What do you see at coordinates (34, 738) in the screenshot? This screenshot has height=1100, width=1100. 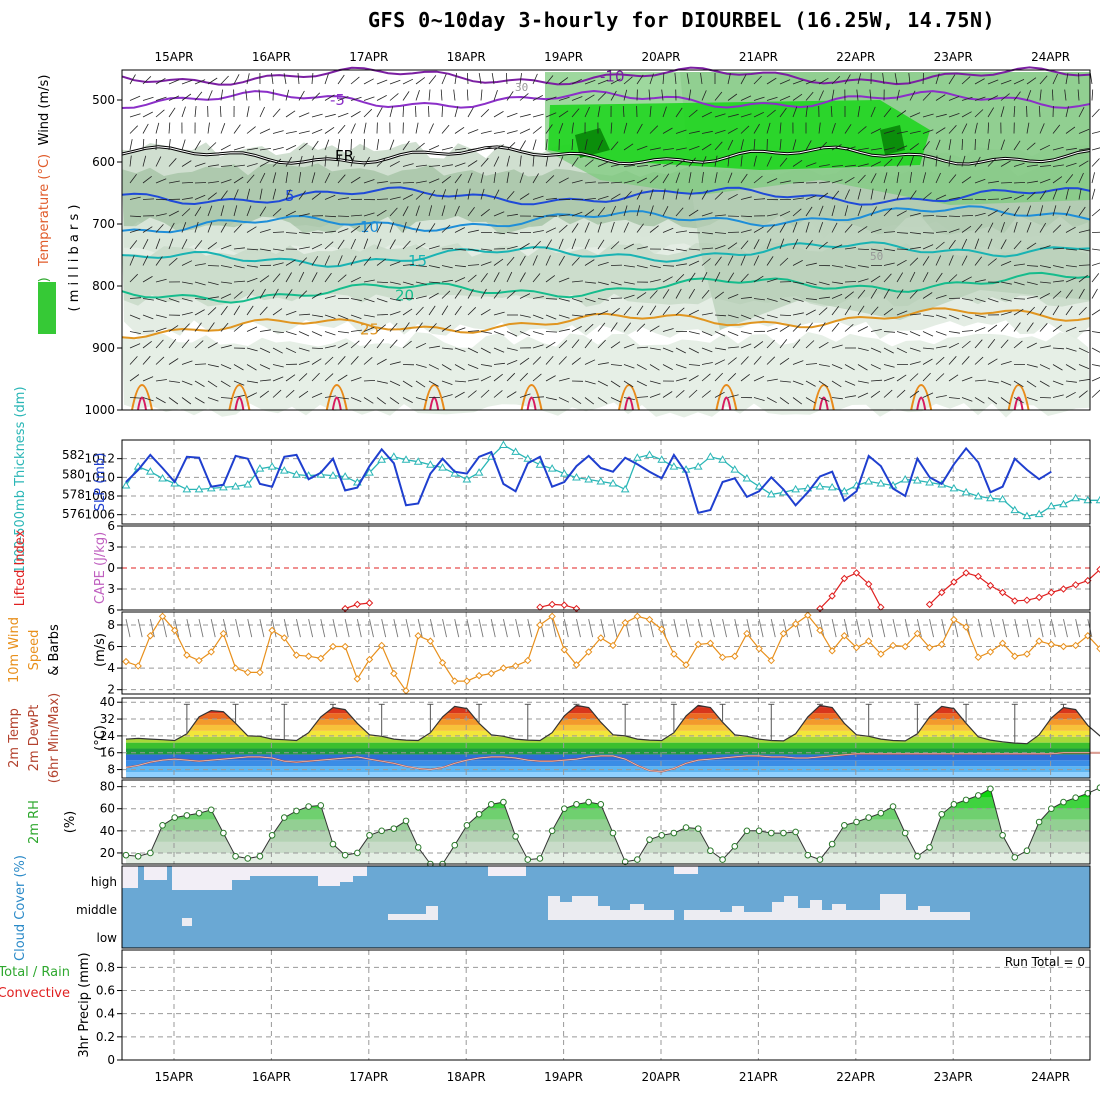 I see `y-axis-label: 2m DewPt` at bounding box center [34, 738].